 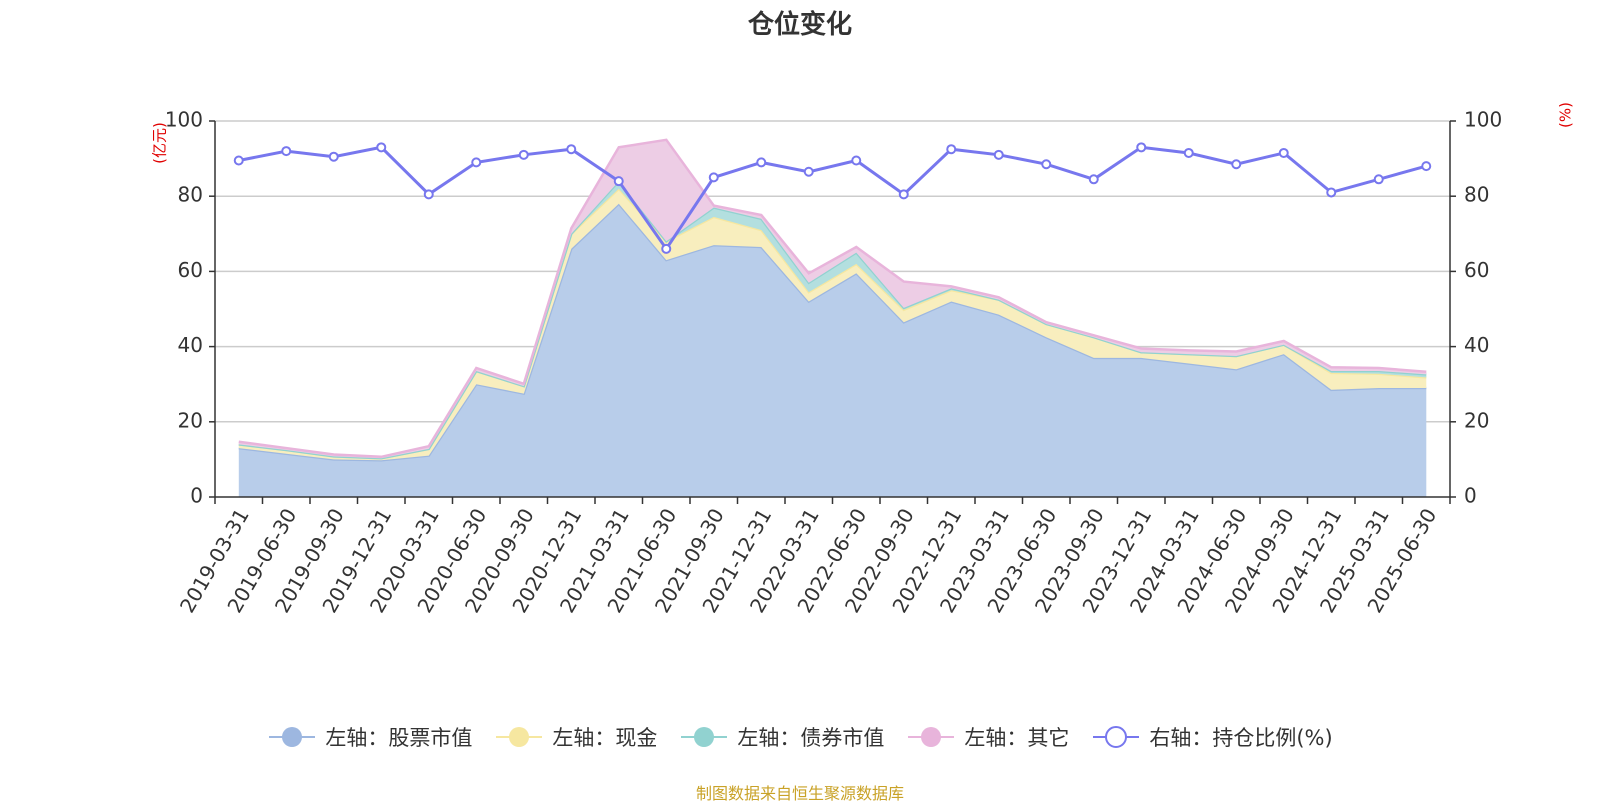 What do you see at coordinates (1470, 496) in the screenshot?
I see `right-axis-tick-label: 0` at bounding box center [1470, 496].